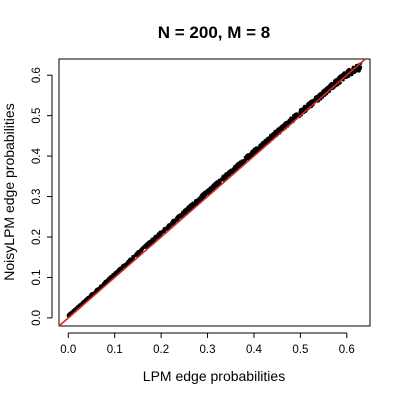 Image resolution: width=400 pixels, height=400 pixels. What do you see at coordinates (37, 75) in the screenshot?
I see `y-tick-label: 0.6` at bounding box center [37, 75].